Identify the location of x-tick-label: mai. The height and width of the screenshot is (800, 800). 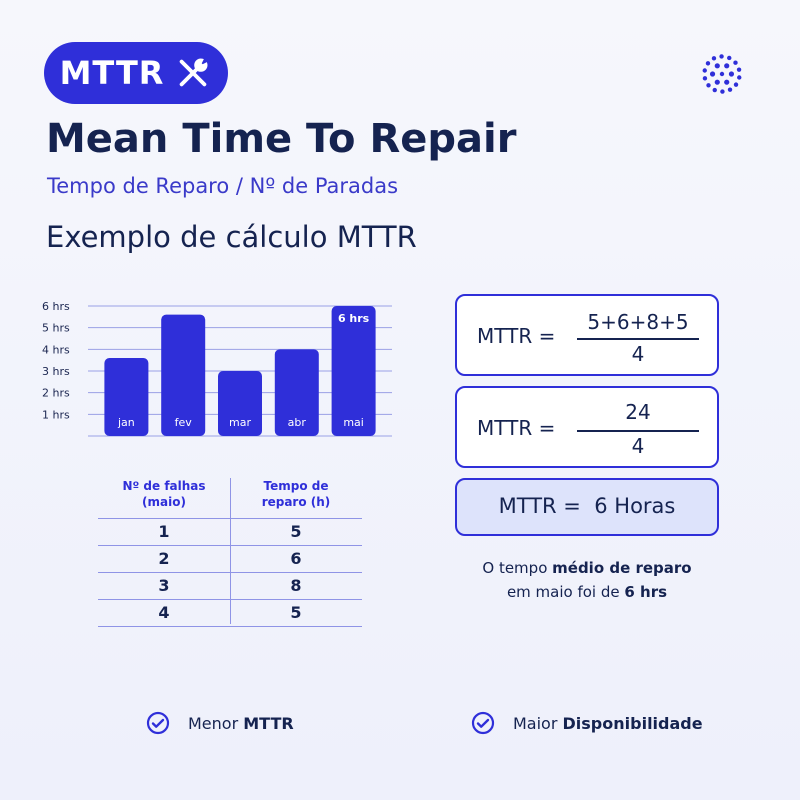
(353, 422).